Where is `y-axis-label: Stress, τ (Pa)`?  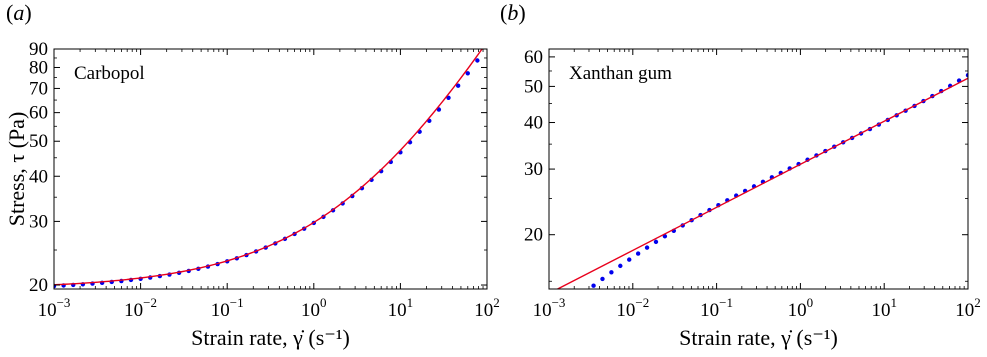 y-axis-label: Stress, τ (Pa) is located at coordinates (16, 169).